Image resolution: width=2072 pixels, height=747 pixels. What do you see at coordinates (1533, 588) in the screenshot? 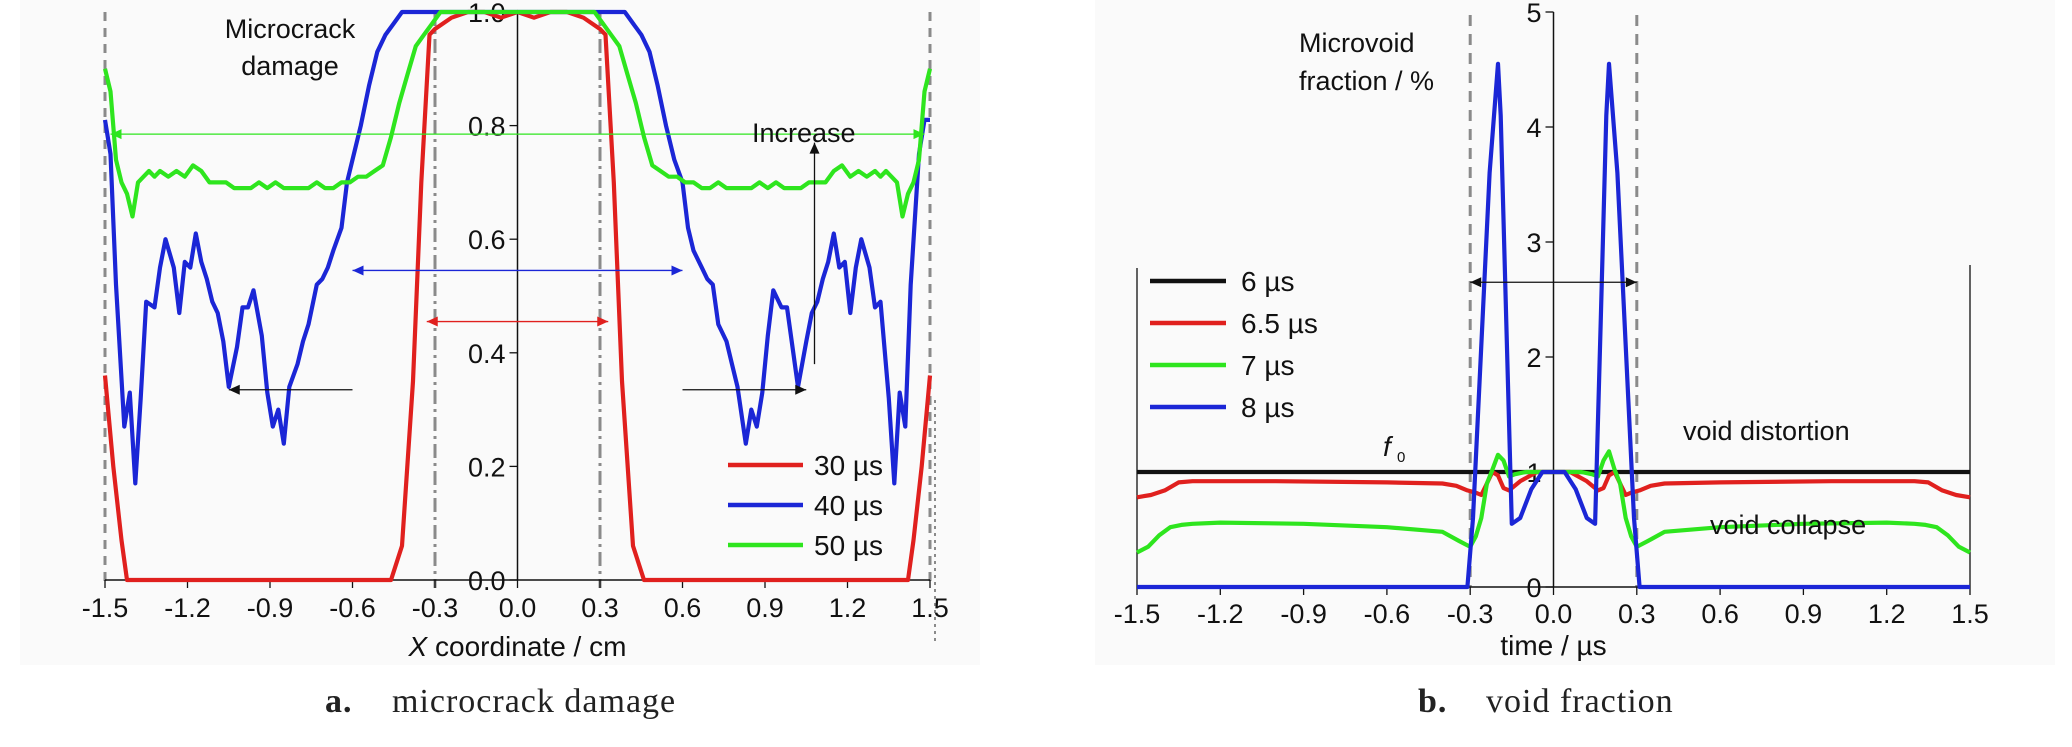
I see `panel-b-y-tick-label: 0` at bounding box center [1533, 588].